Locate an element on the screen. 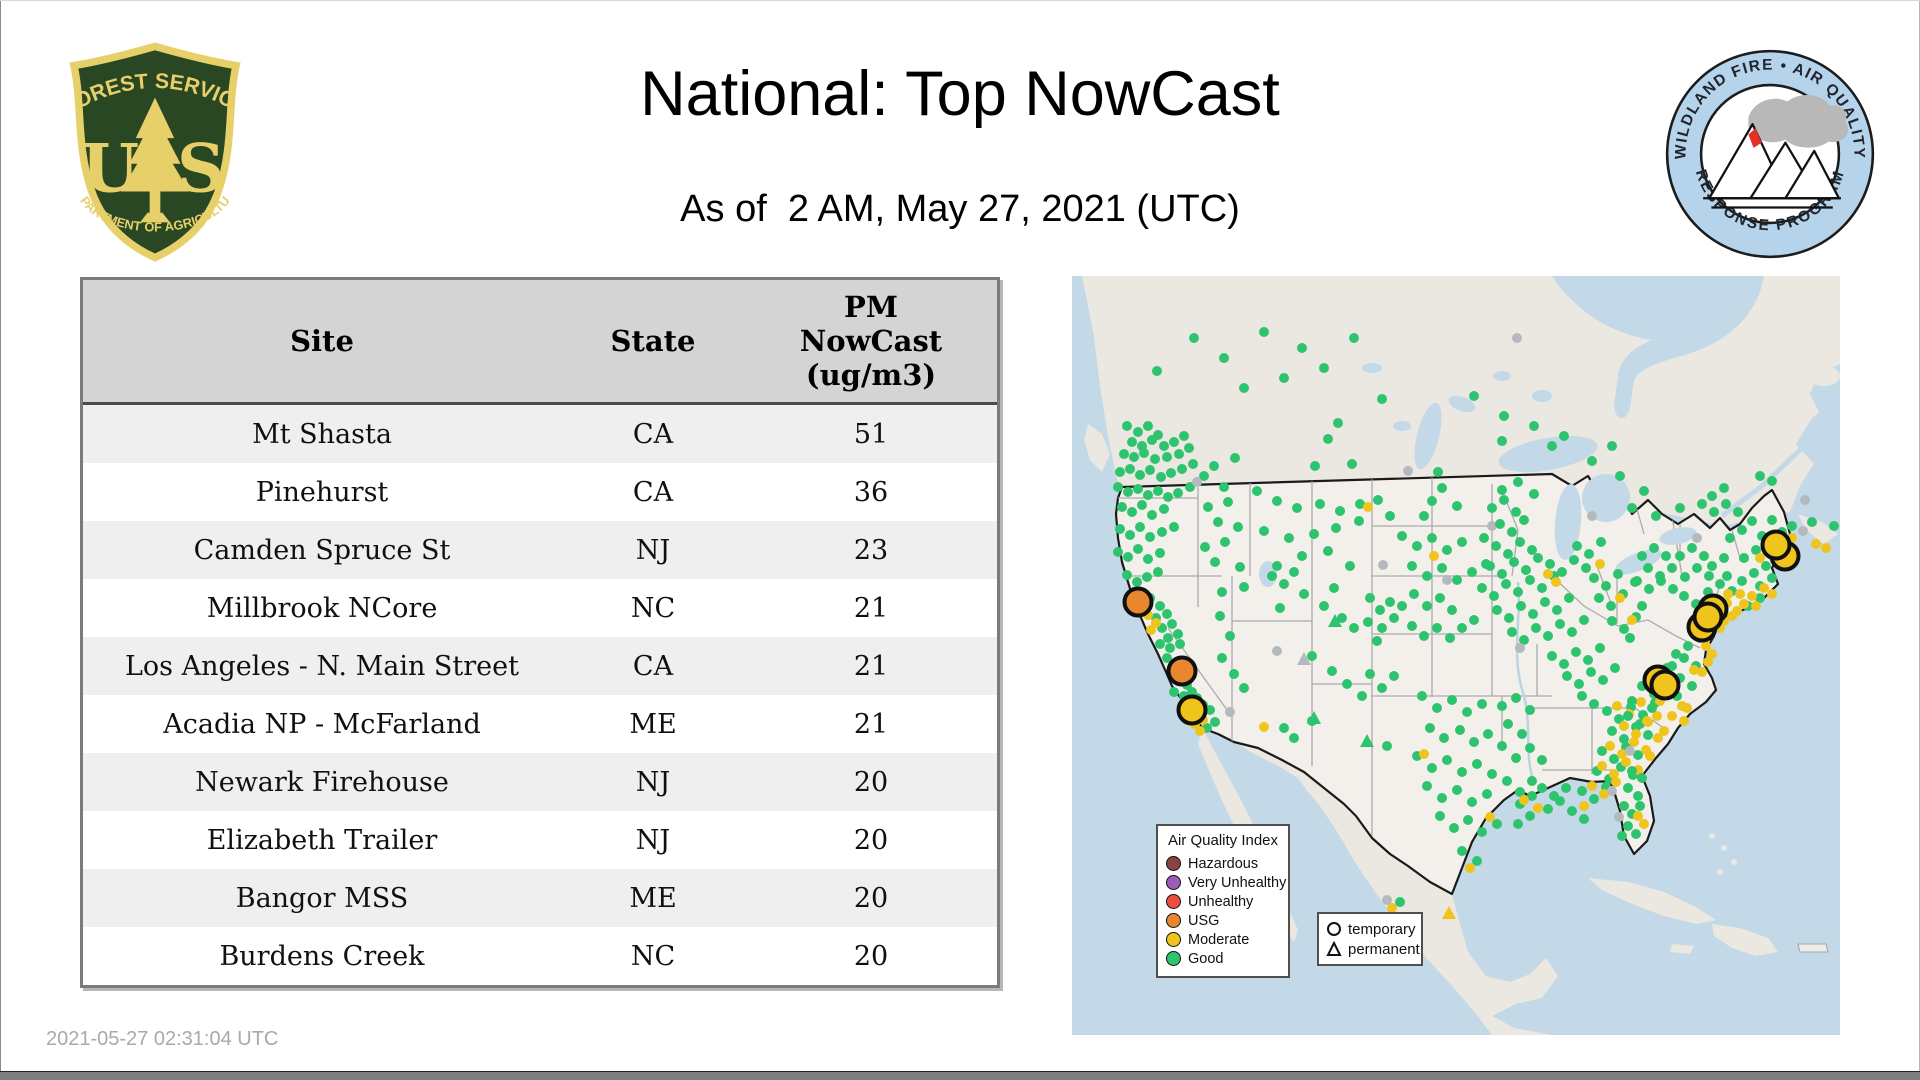  lake-erie is located at coordinates (1638, 562).